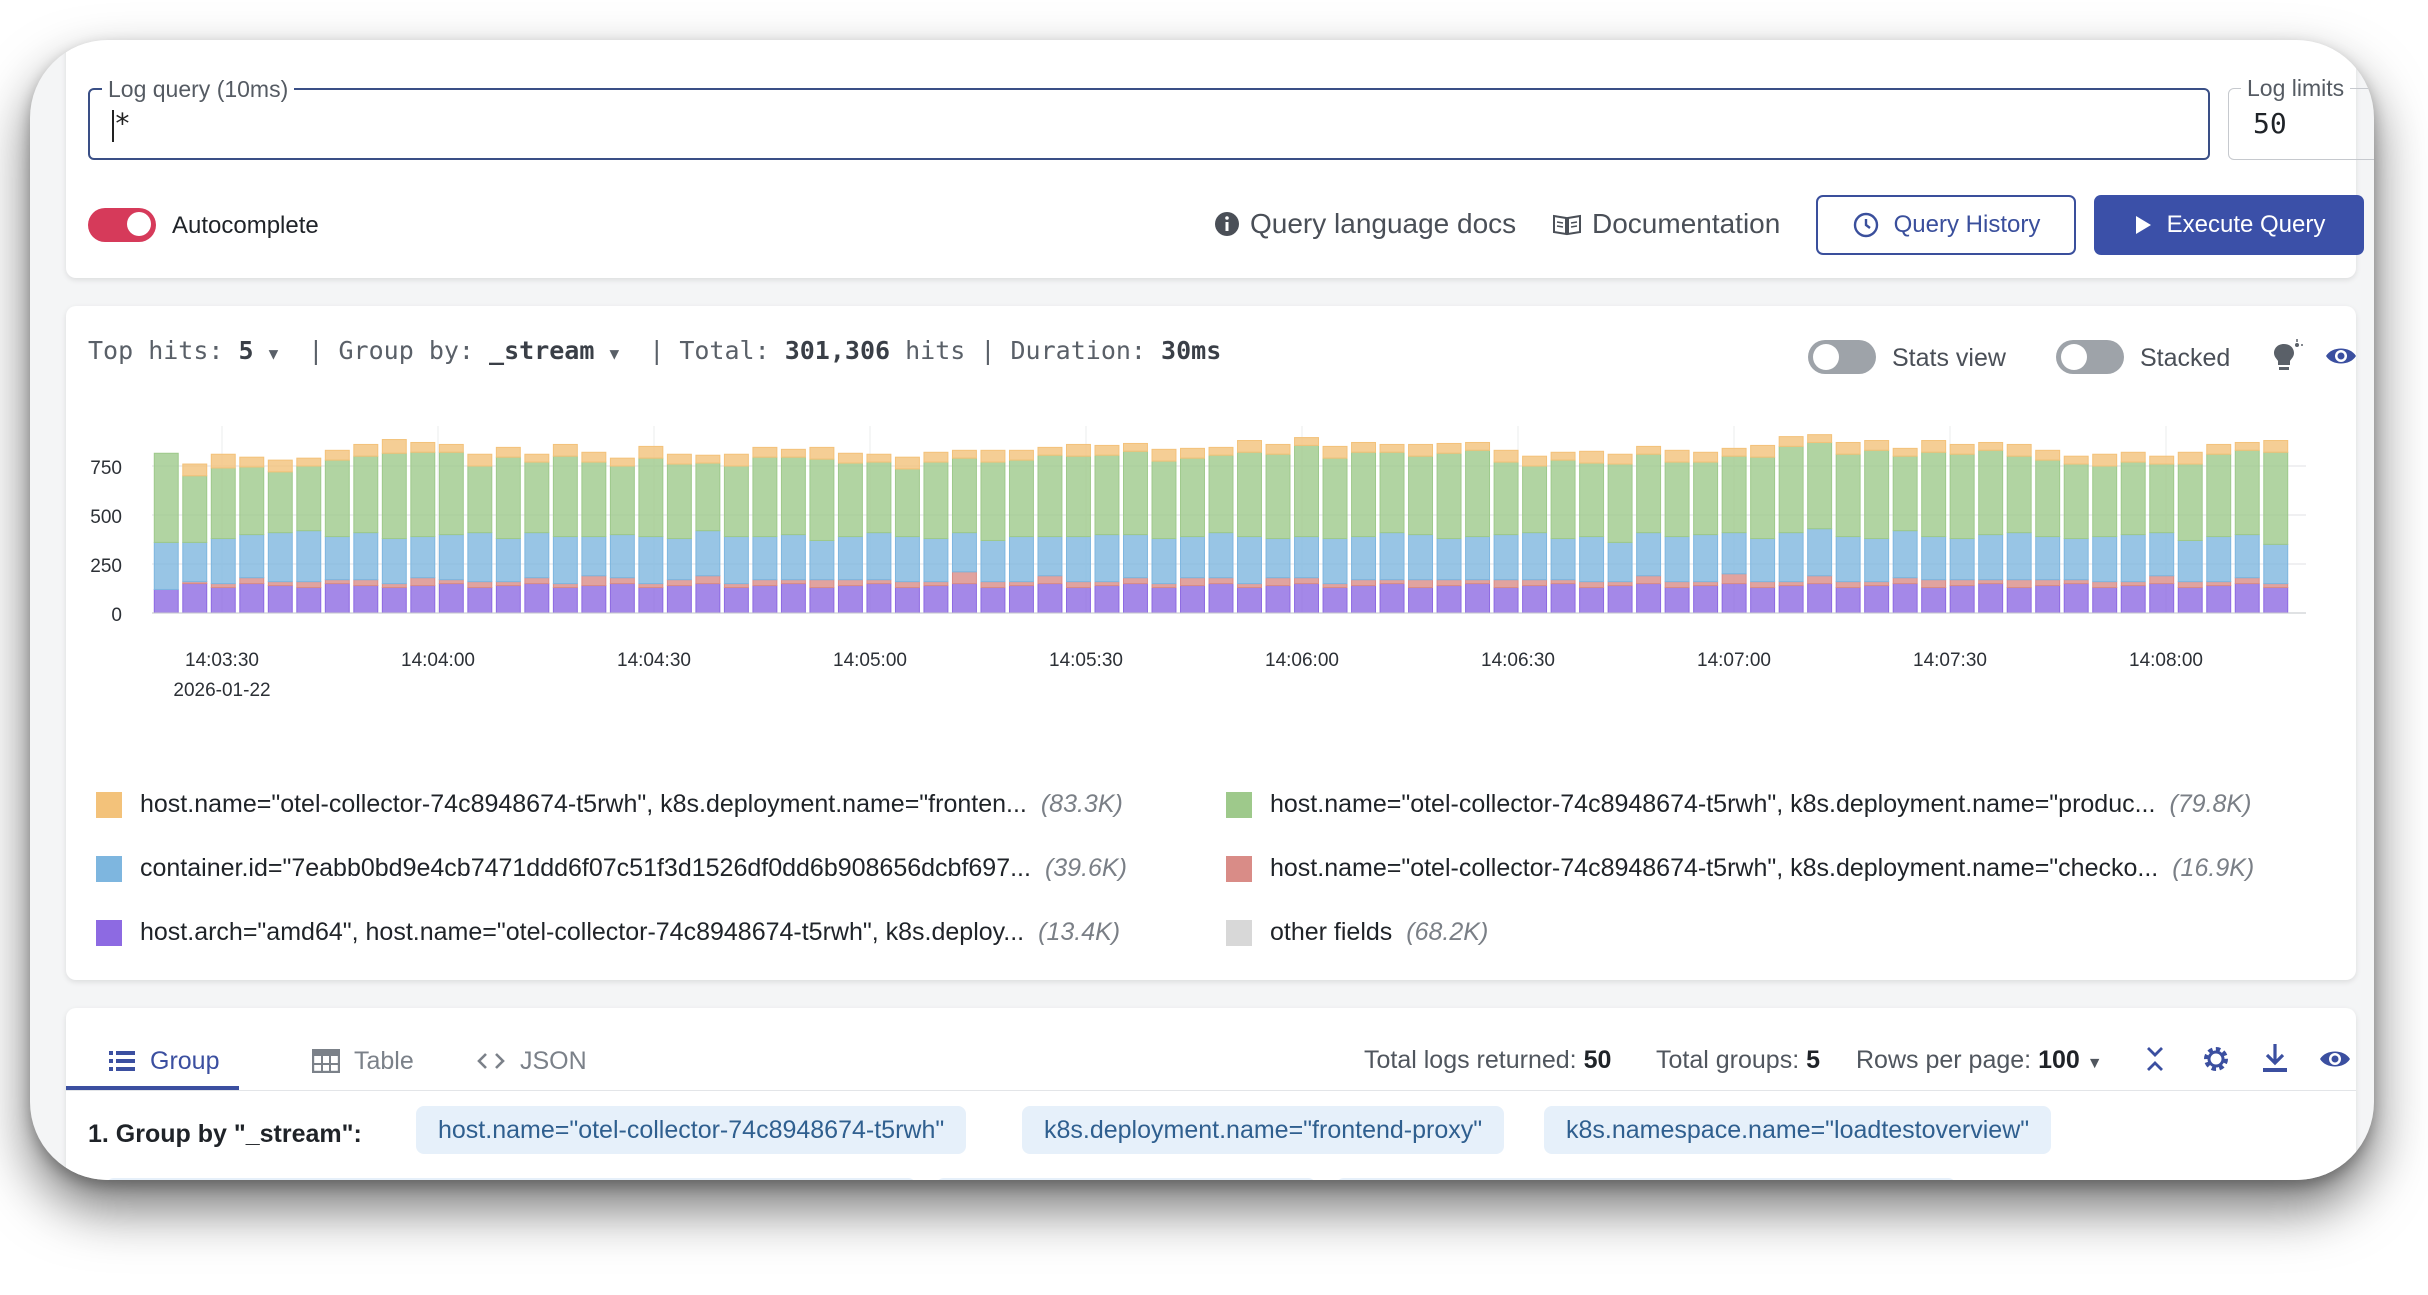 This screenshot has height=1295, width=2428. I want to click on group-by-select: _stream, so click(542, 350).